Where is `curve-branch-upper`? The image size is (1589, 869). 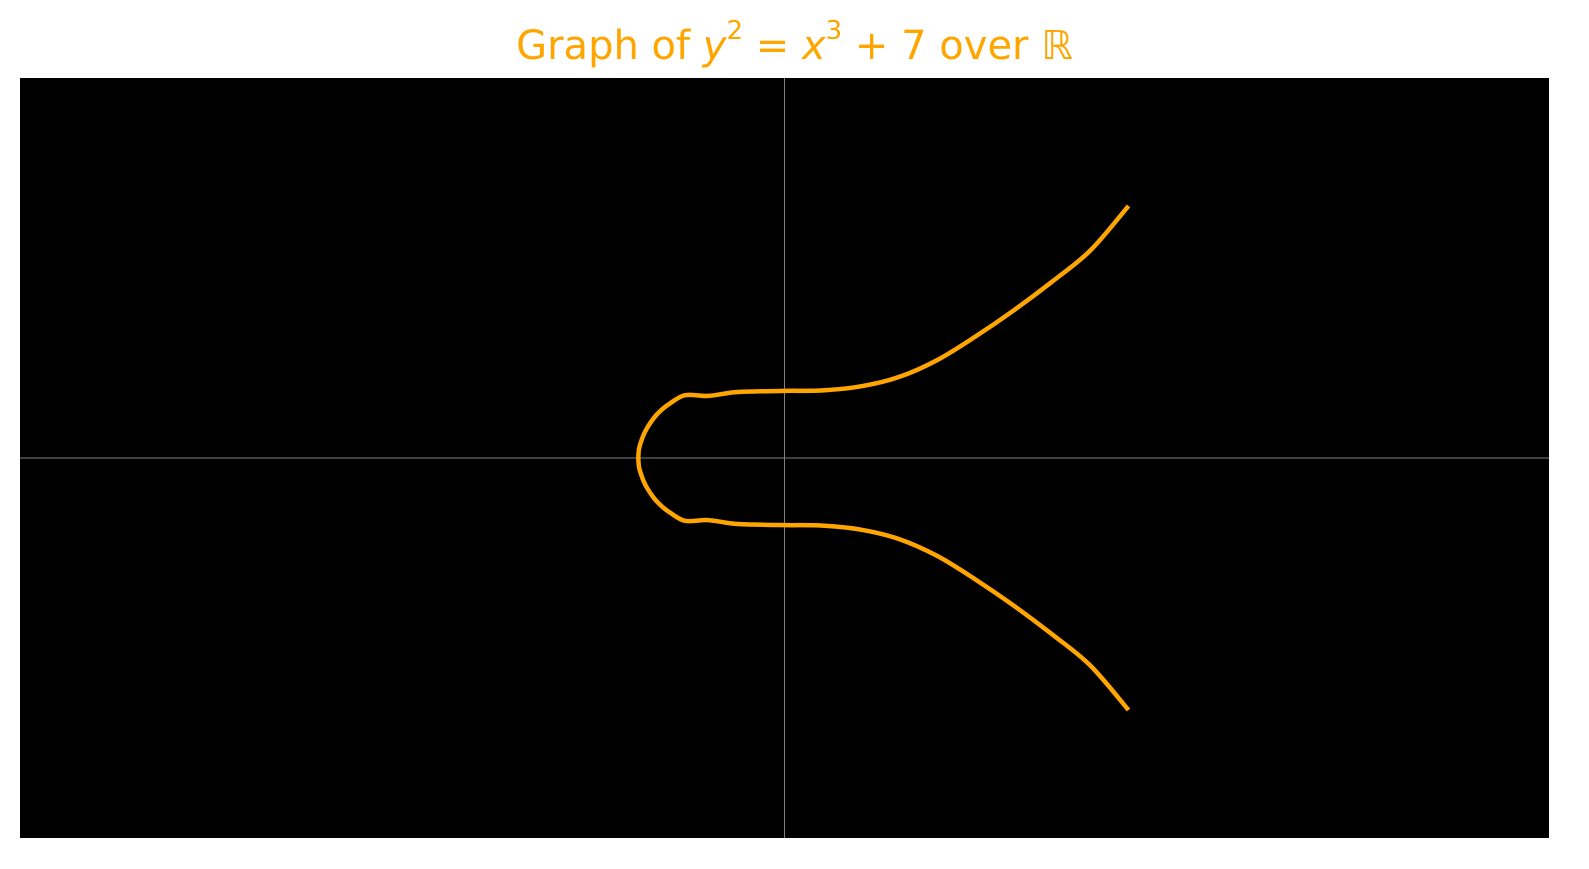 curve-branch-upper is located at coordinates (883, 331).